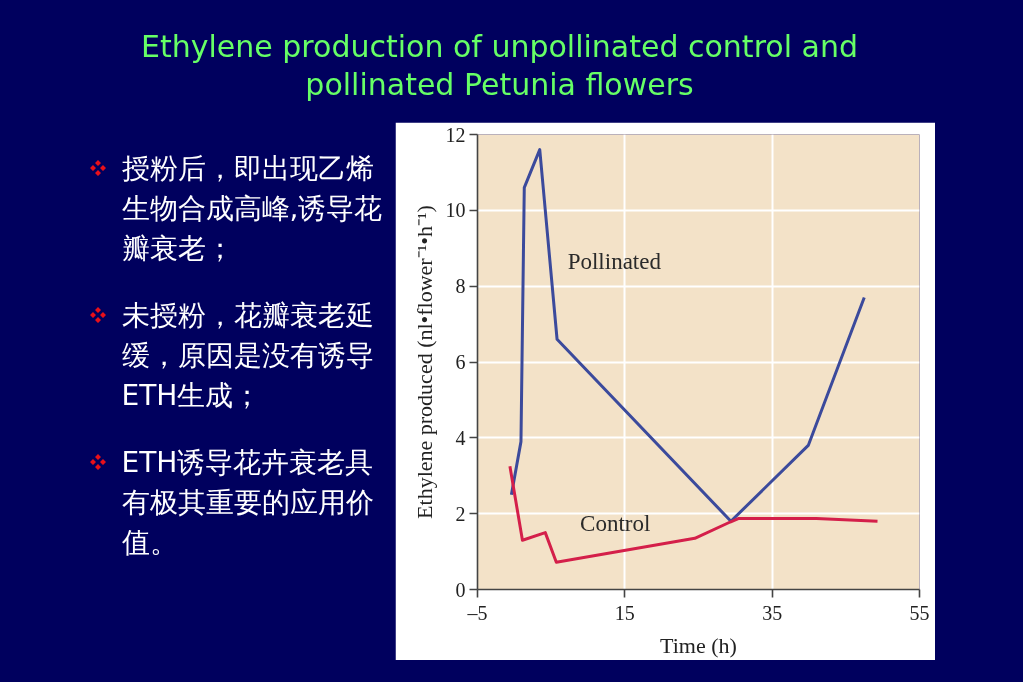  I want to click on y-tick-label: 6, so click(460, 362).